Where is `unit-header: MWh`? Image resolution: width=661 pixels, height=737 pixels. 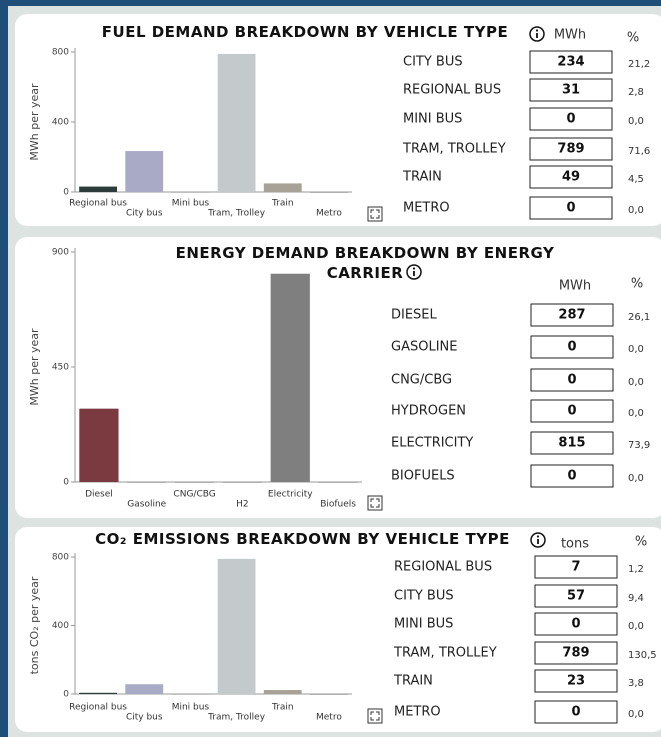
unit-header: MWh is located at coordinates (570, 35).